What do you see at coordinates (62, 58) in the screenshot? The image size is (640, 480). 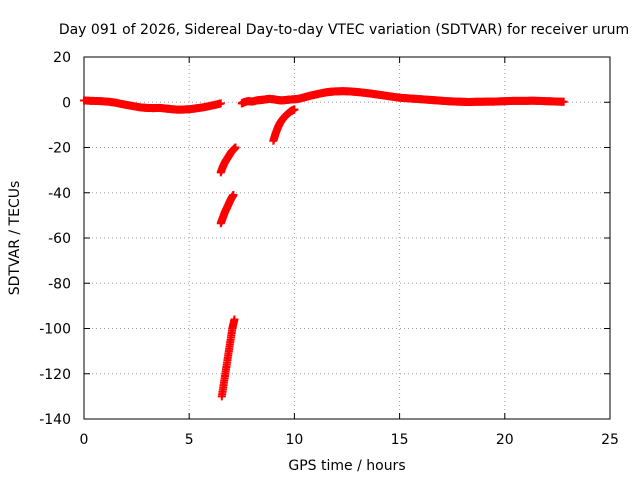 I see `y-tick-label: 20` at bounding box center [62, 58].